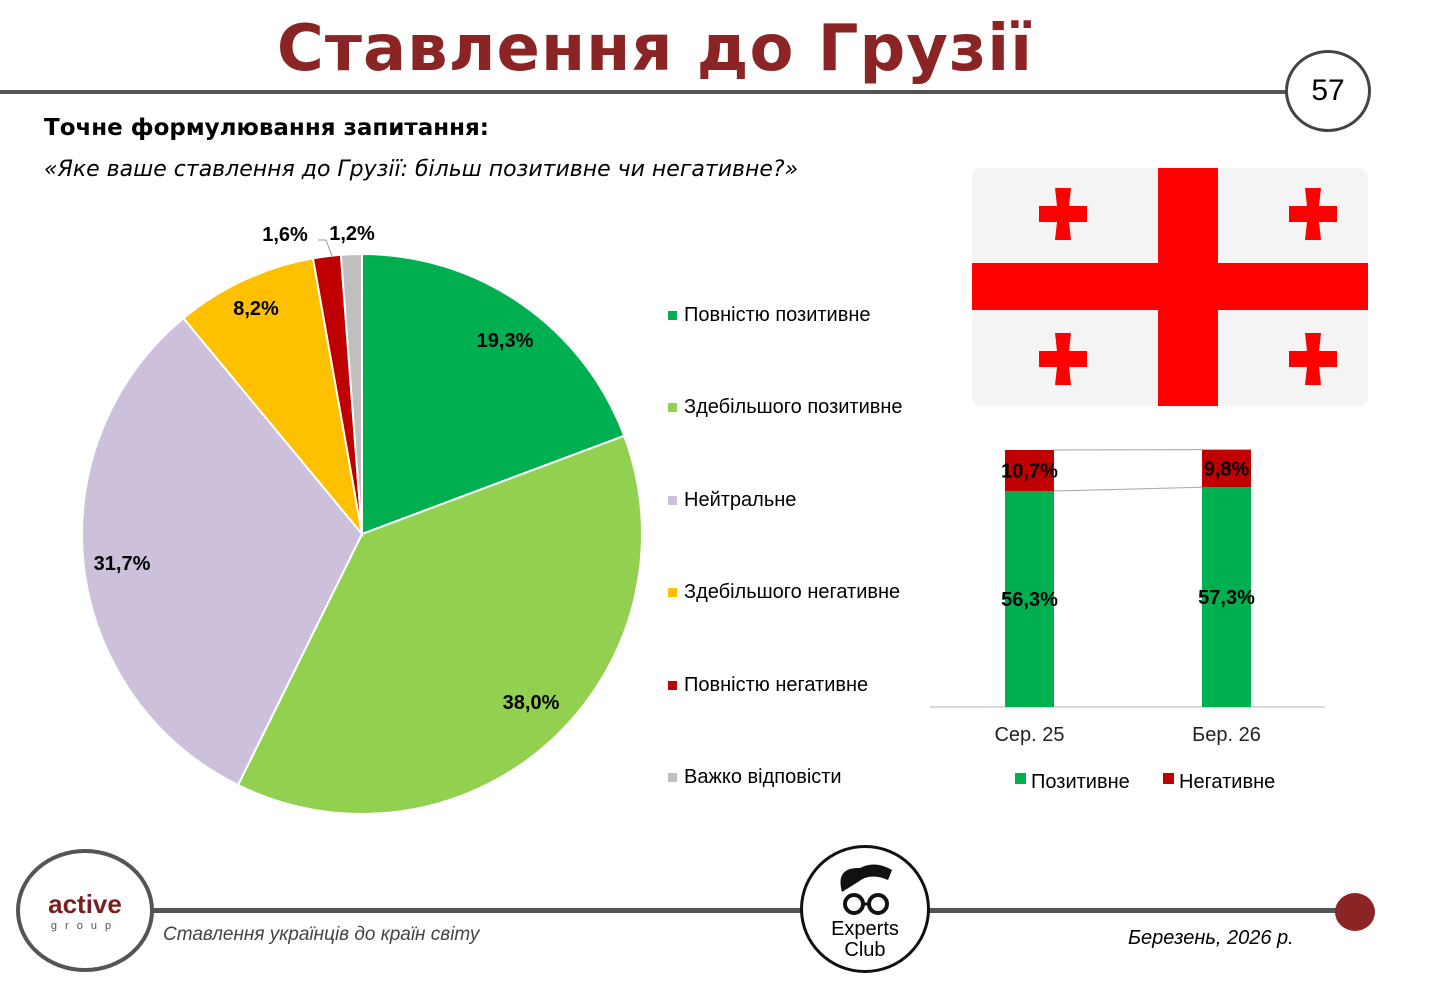 This screenshot has width=1430, height=990. What do you see at coordinates (85, 926) in the screenshot?
I see `active-logo-sub: group` at bounding box center [85, 926].